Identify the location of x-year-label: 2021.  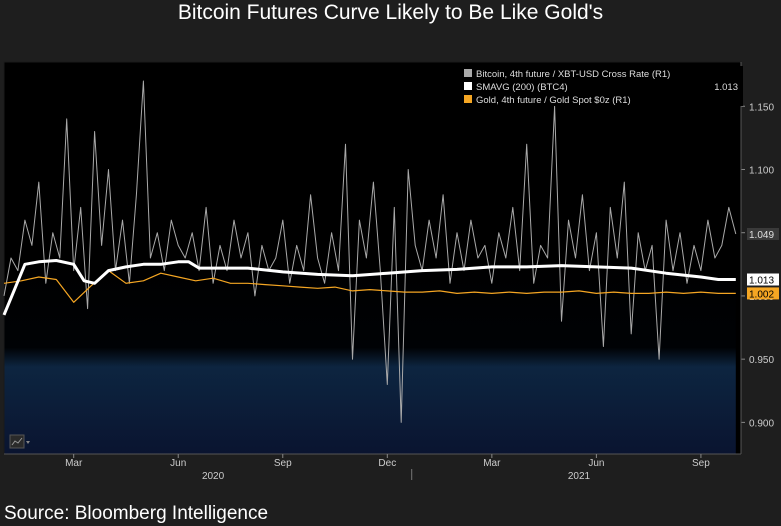
(579, 476).